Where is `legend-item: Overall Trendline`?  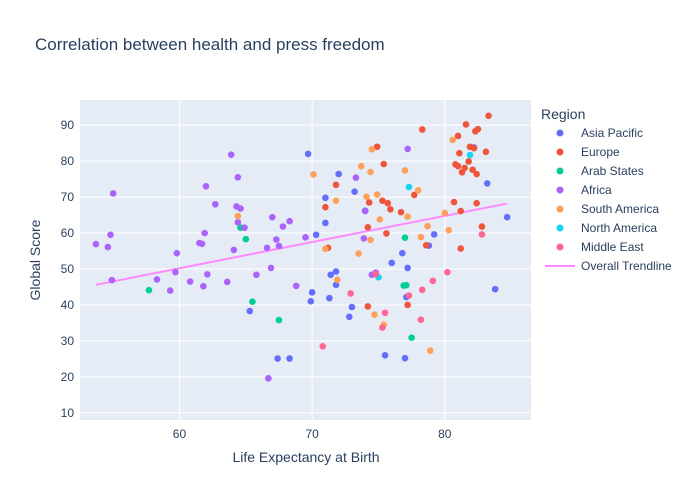 legend-item: Overall Trendline is located at coordinates (608, 266).